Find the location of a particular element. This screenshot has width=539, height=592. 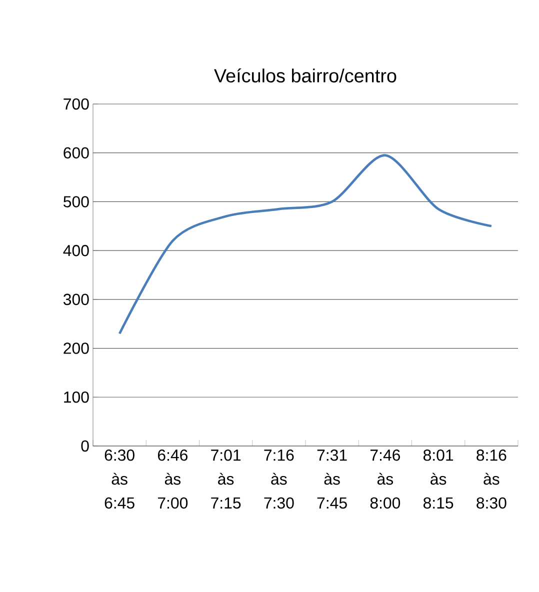

y-tick-label: 500 is located at coordinates (76, 202).